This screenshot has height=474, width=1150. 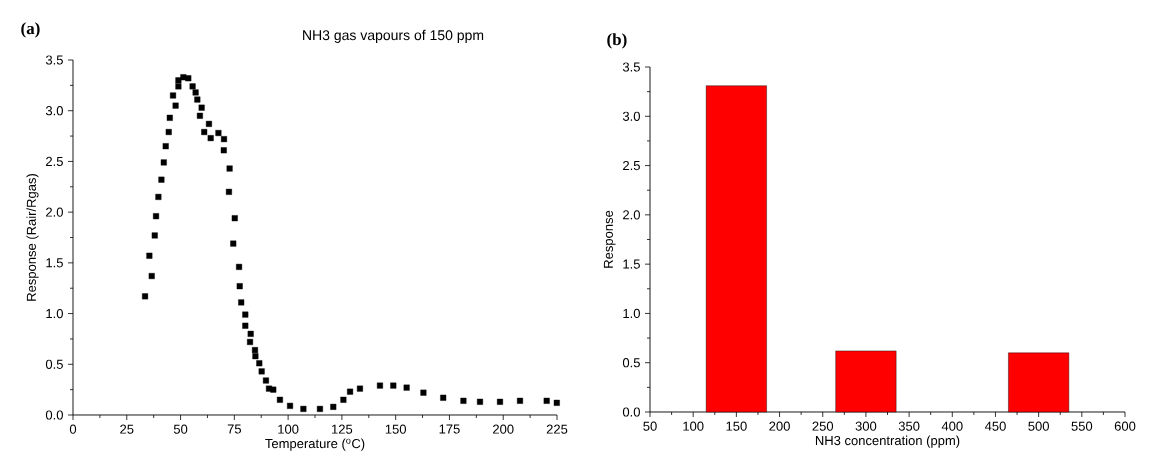 I want to click on text: NH3 gas vapours of 150 ppm, so click(x=393, y=36).